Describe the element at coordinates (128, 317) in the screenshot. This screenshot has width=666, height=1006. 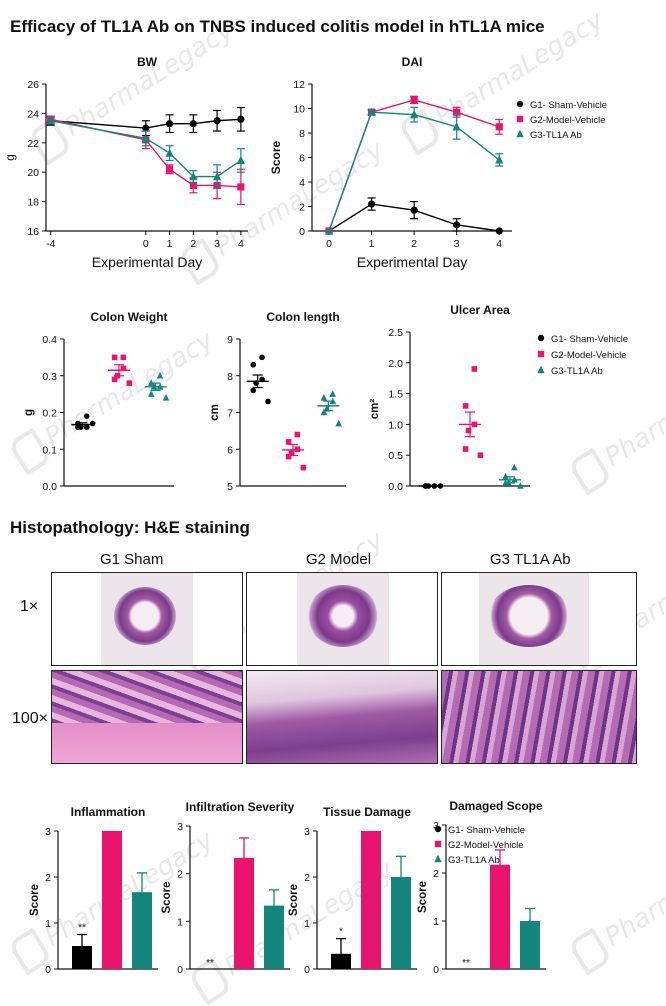
I see `chart-title: Colon Weight` at that location.